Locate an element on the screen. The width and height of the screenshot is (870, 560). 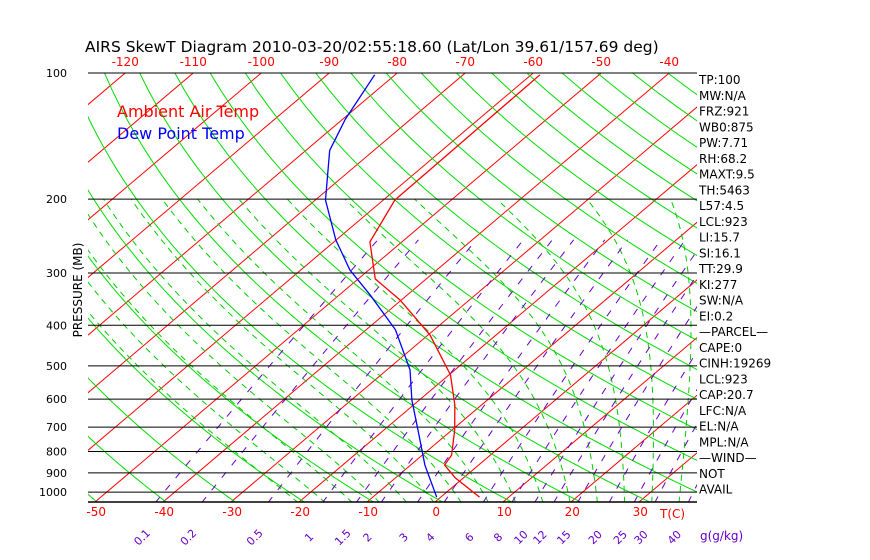
pressure-tick-label: 1000 is located at coordinates (53, 492).